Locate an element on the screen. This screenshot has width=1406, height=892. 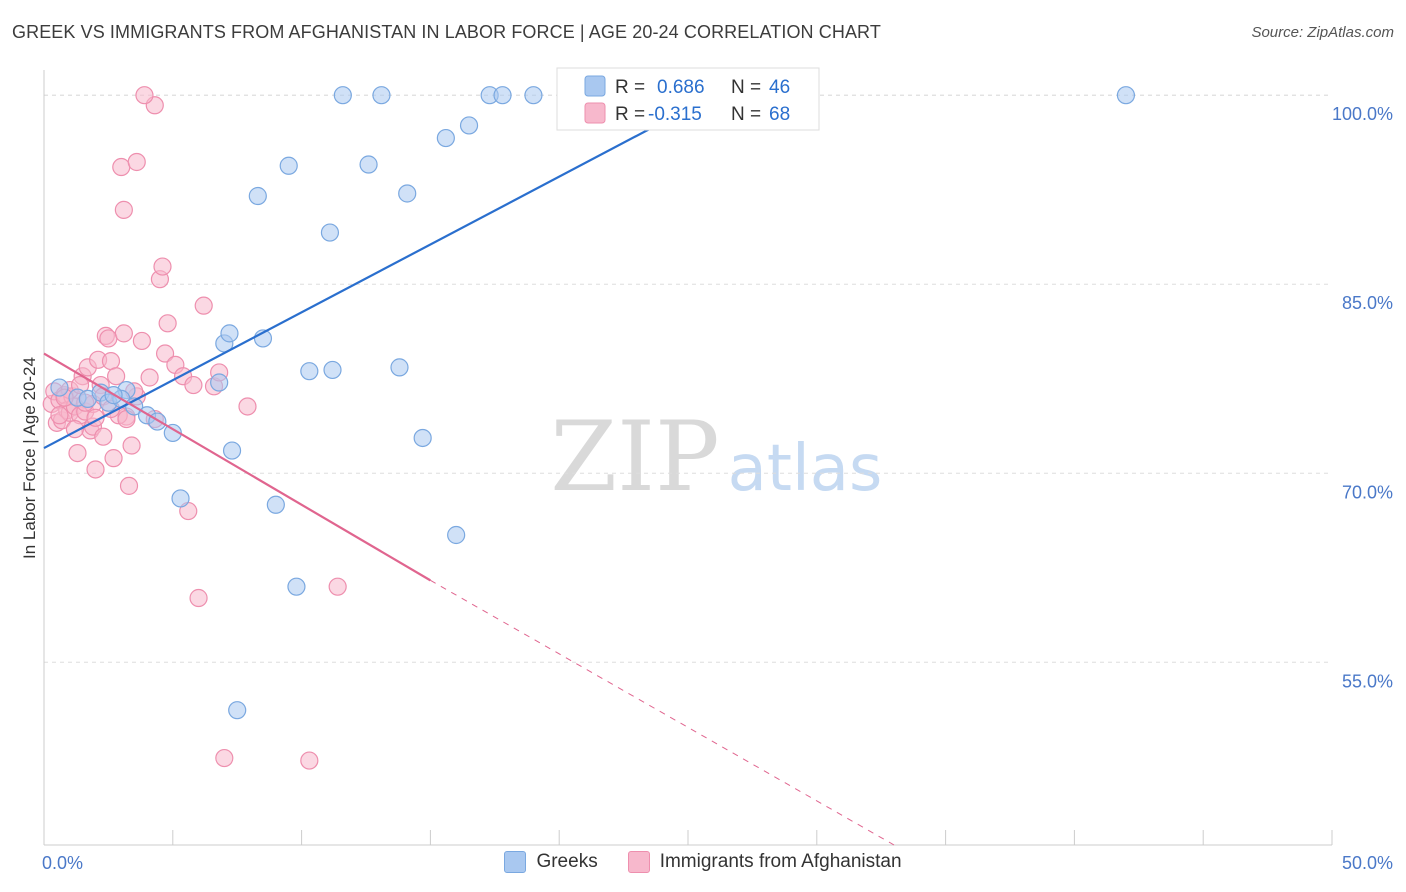
afghan-trend-line is located at coordinates (237, 467).